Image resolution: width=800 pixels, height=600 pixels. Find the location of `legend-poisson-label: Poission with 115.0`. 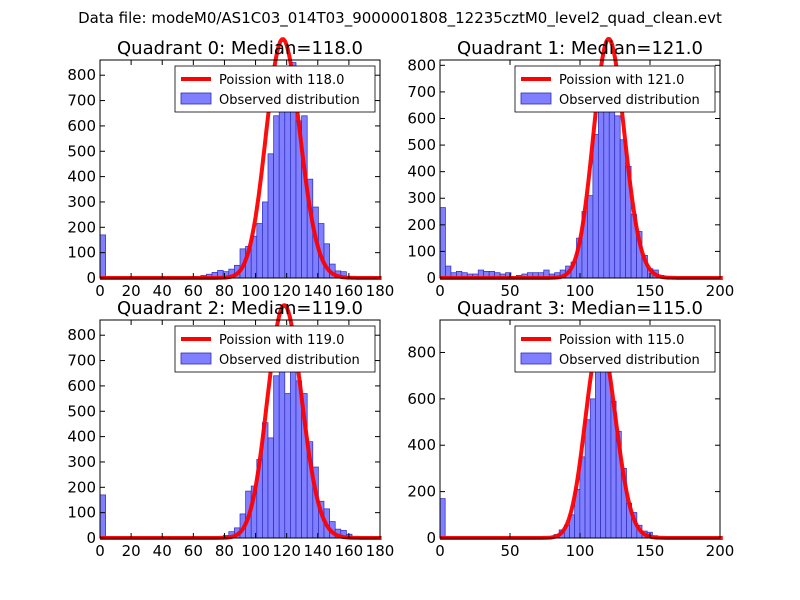

legend-poisson-label: Poission with 115.0 is located at coordinates (621, 340).